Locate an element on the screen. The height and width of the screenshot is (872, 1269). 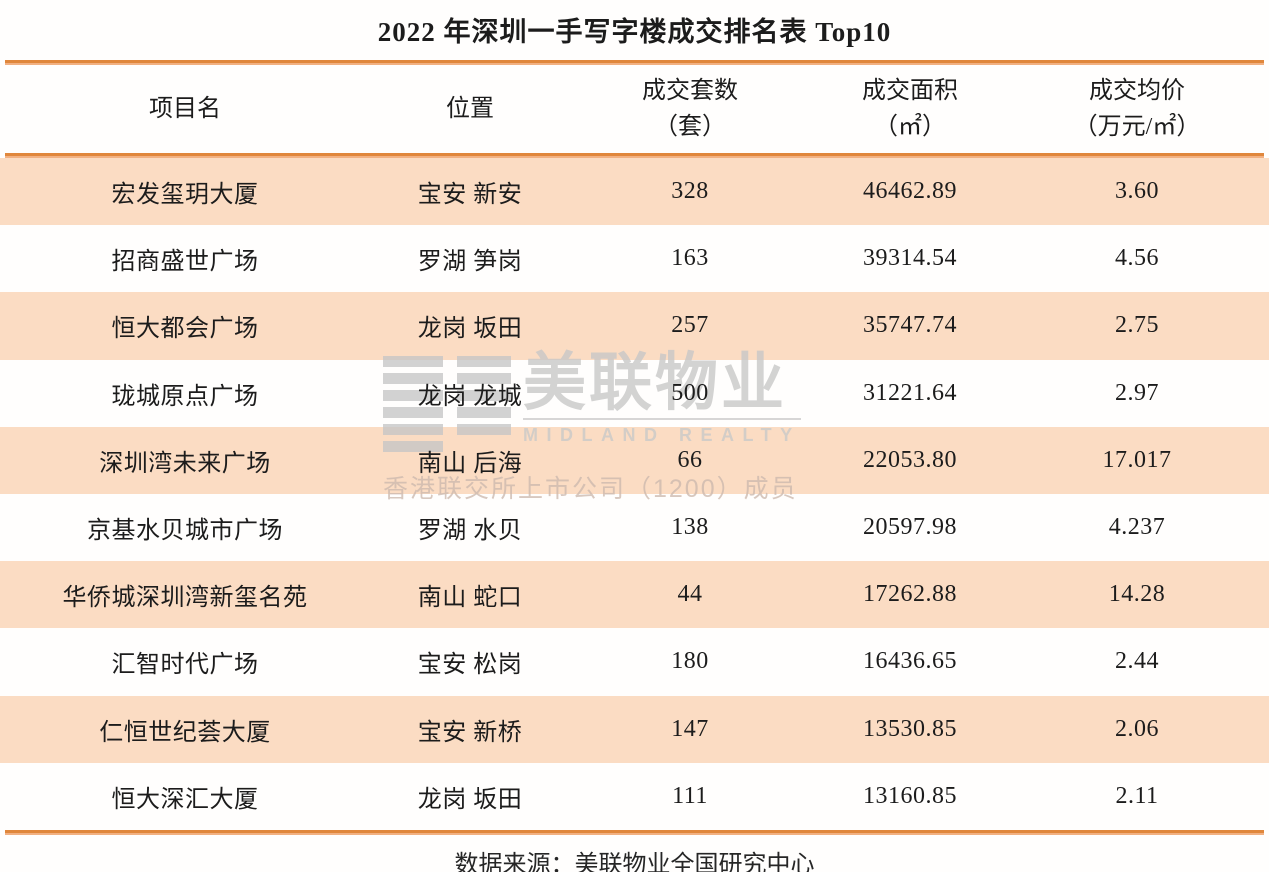
table-cell-project: 招商盛世广场 is located at coordinates (185, 262).